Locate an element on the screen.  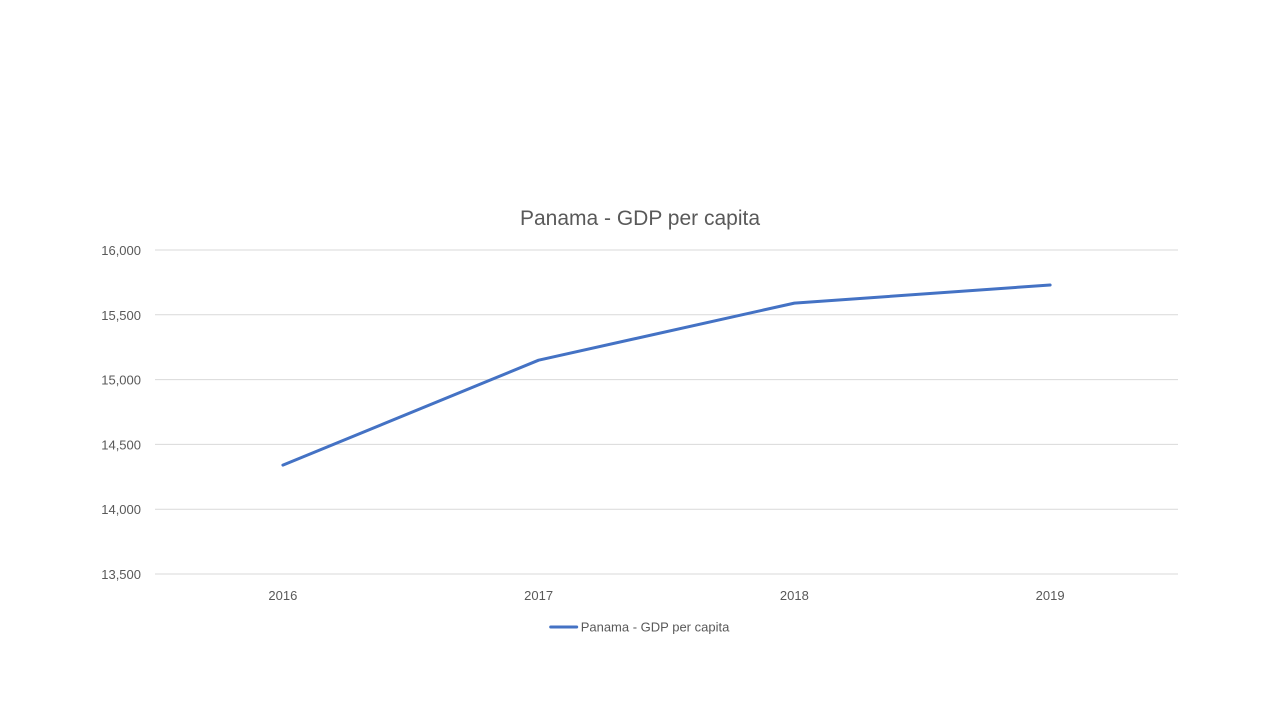
y-tick-label: 13,500 is located at coordinates (121, 574).